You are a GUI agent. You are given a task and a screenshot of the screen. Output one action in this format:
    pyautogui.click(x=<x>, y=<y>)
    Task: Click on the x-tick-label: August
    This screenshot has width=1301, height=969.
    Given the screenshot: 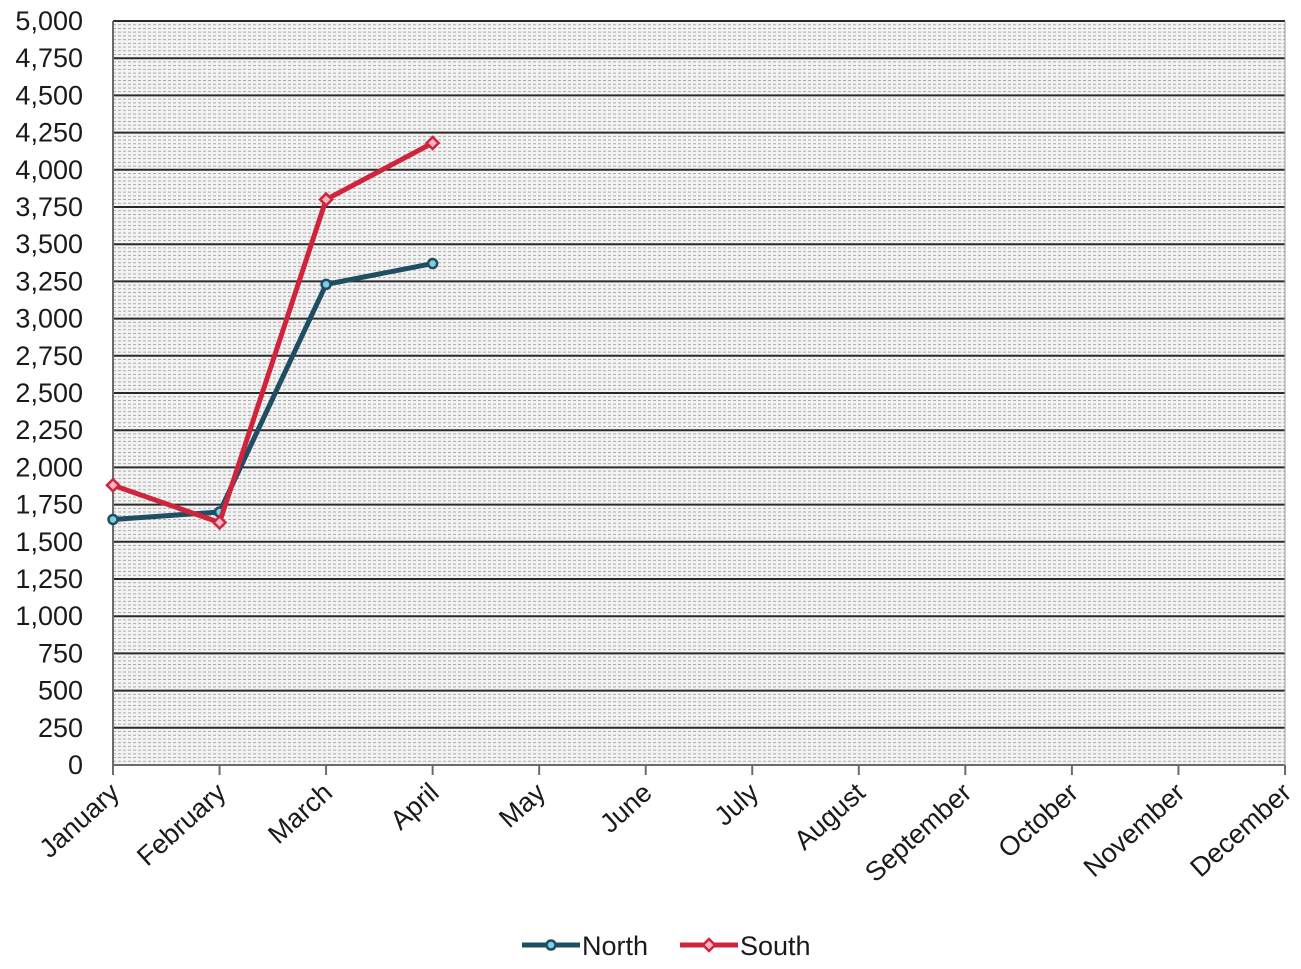 What is the action you would take?
    pyautogui.click(x=829, y=816)
    